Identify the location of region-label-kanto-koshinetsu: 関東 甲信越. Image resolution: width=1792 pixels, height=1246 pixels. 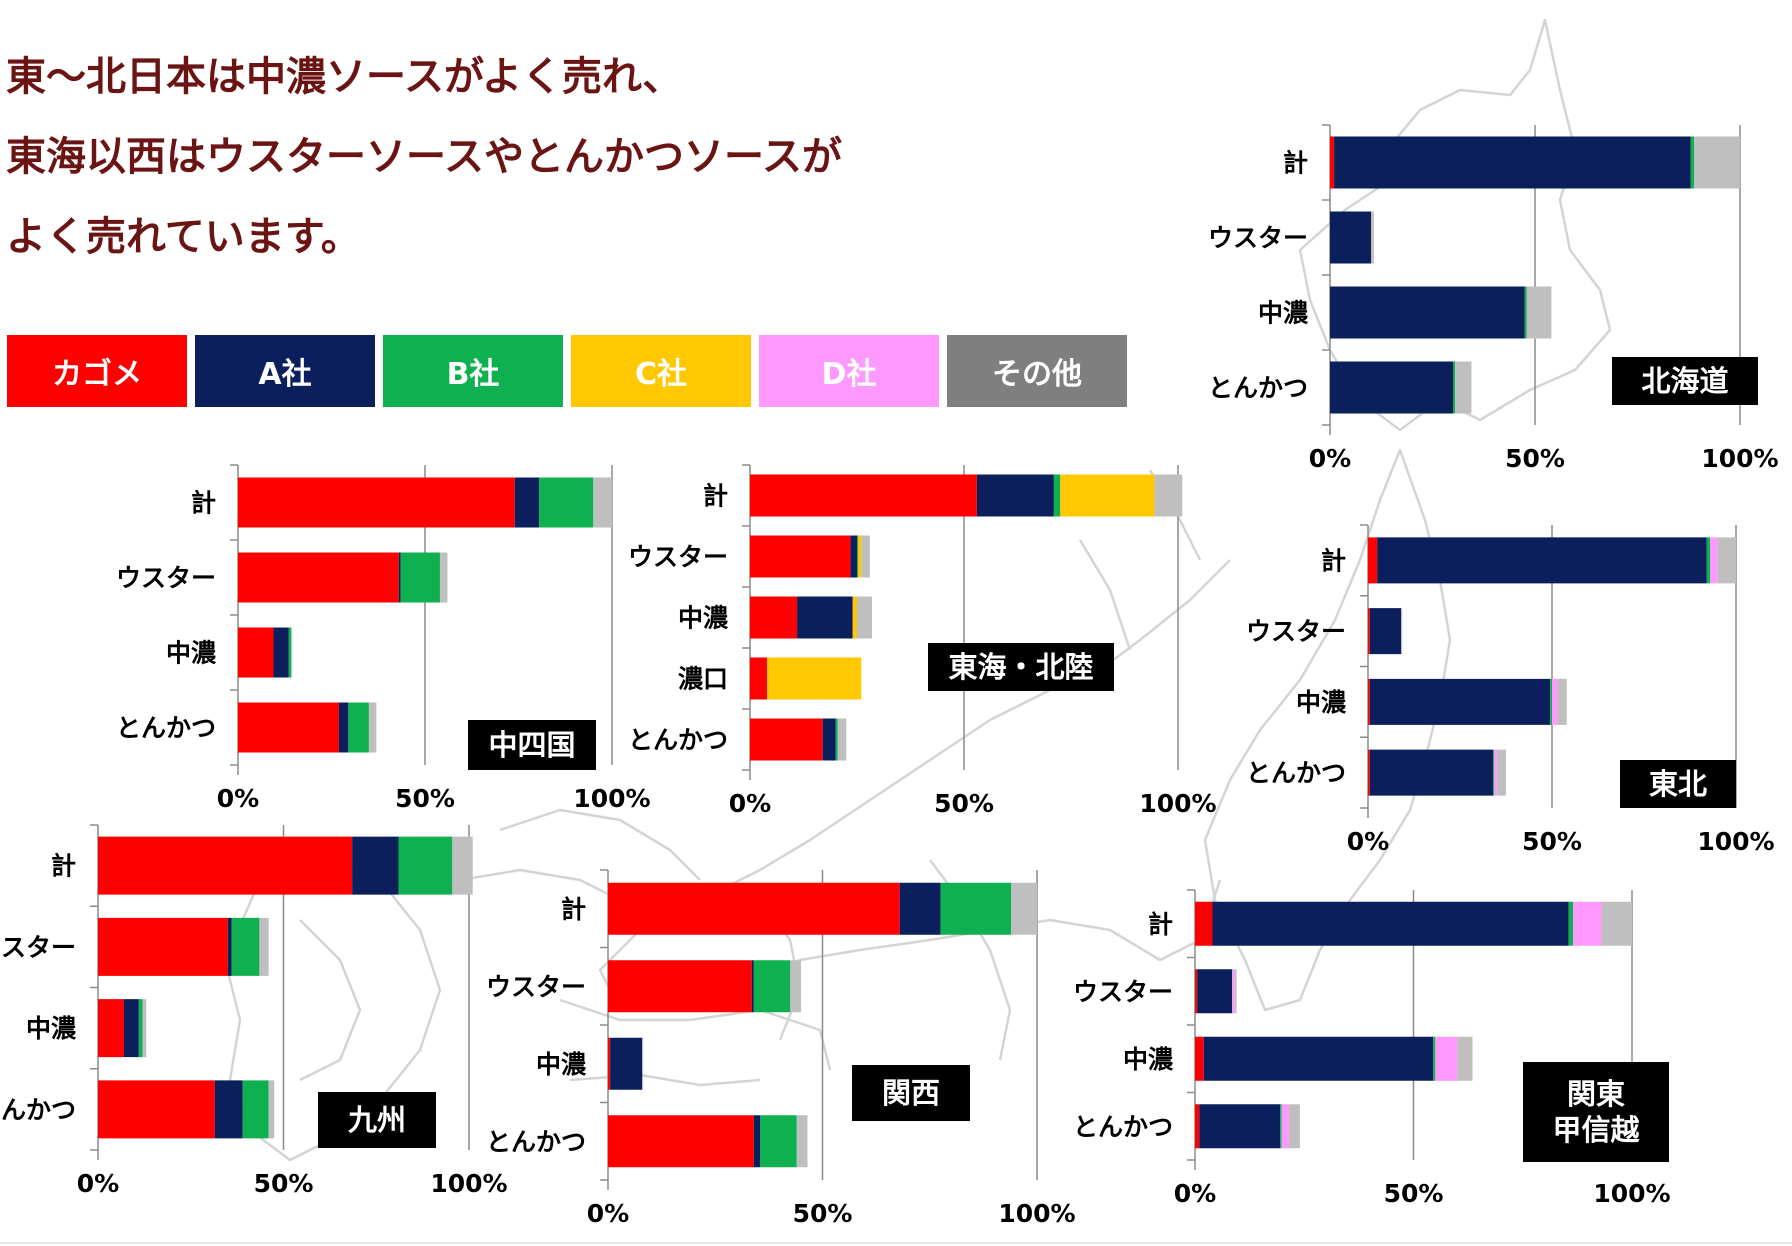
(1596, 1112).